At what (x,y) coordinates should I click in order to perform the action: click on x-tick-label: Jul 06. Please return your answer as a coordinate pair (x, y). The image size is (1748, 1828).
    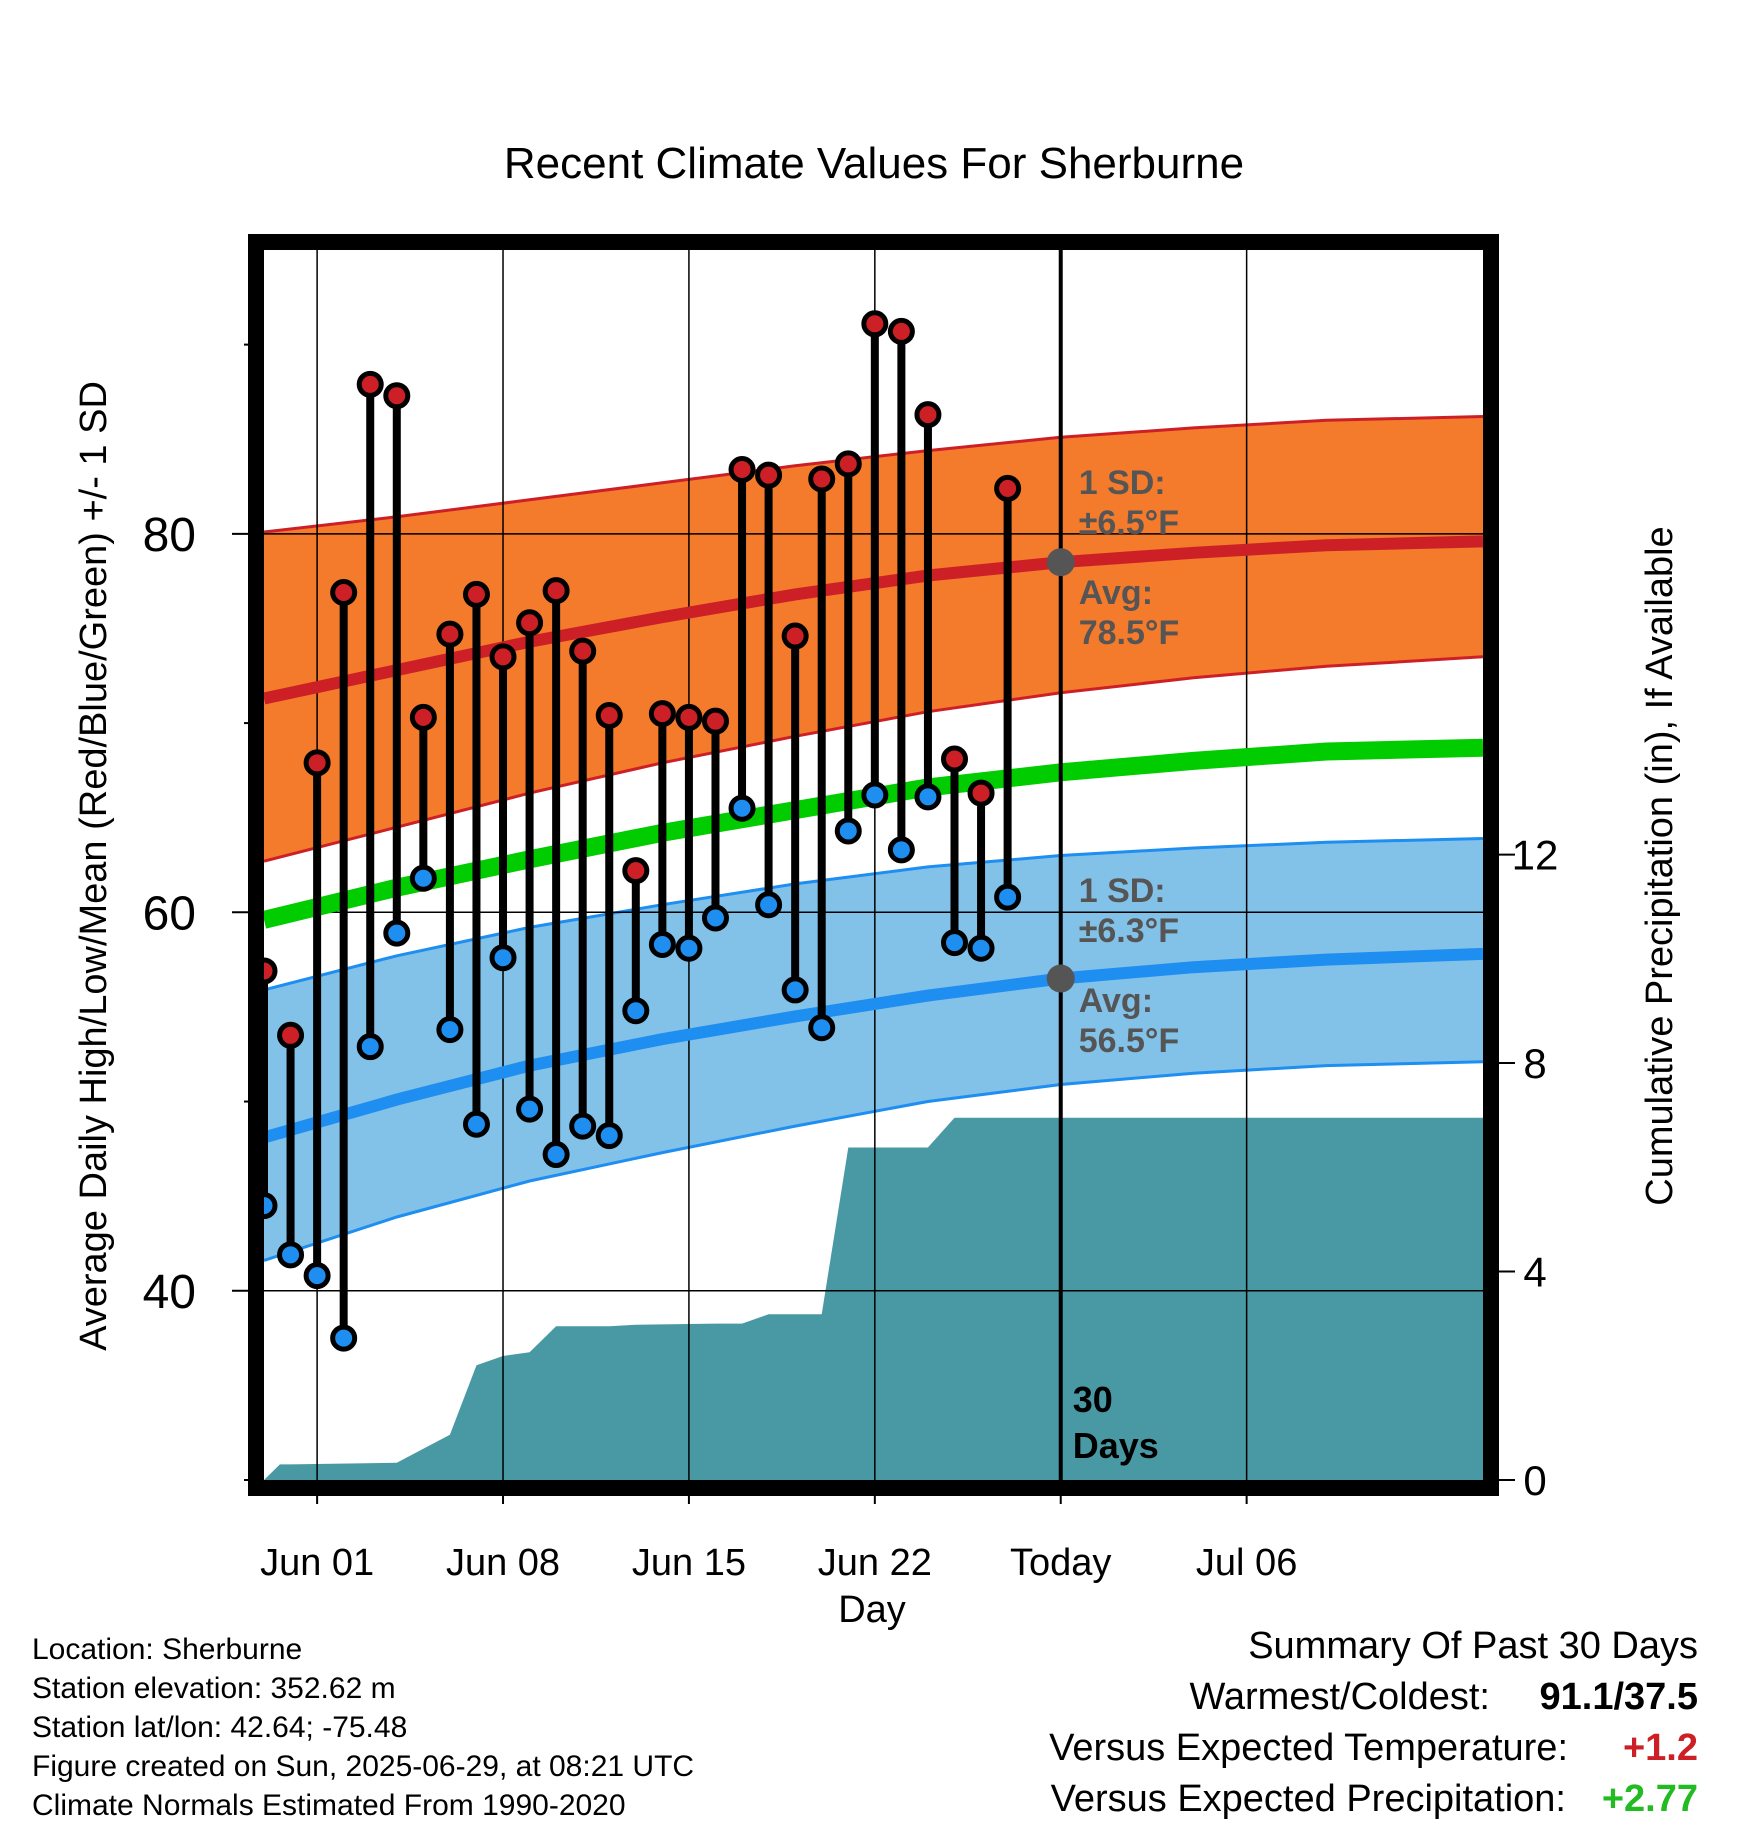
    Looking at the image, I should click on (1246, 1563).